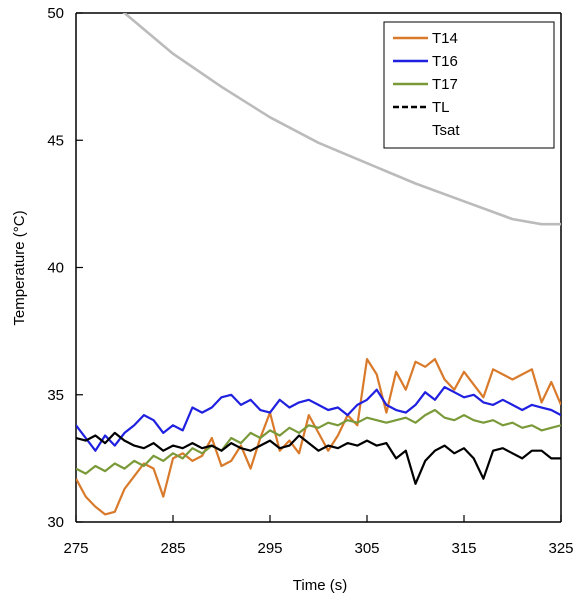 The image size is (579, 605). What do you see at coordinates (560, 548) in the screenshot?
I see `x-tick-label: 325` at bounding box center [560, 548].